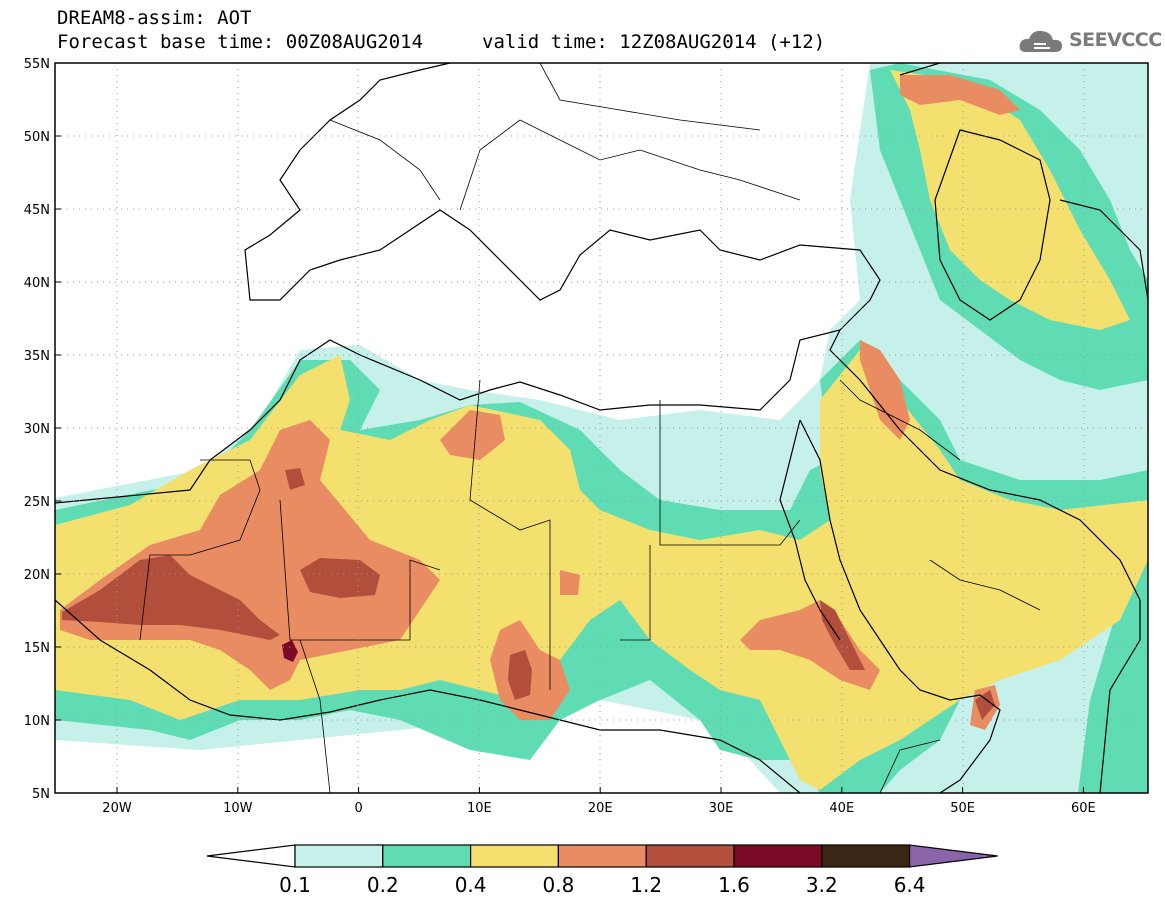  I want to click on colorbar-label: 0.2, so click(383, 885).